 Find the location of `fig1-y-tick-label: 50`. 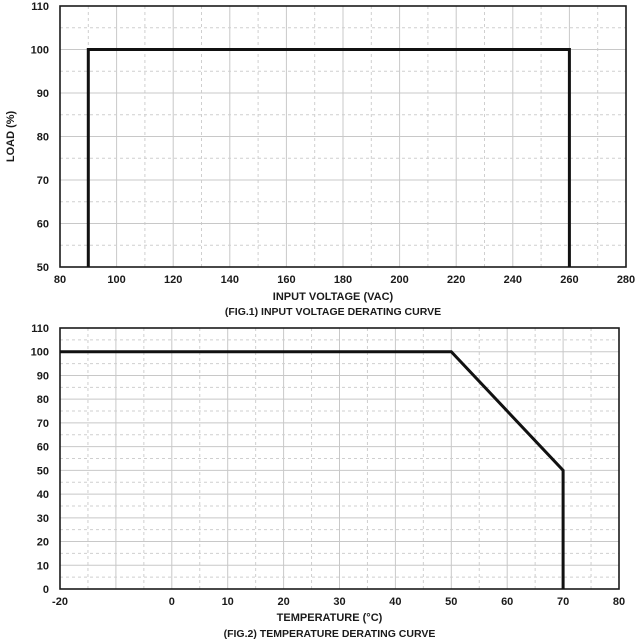

fig1-y-tick-label: 50 is located at coordinates (43, 268).